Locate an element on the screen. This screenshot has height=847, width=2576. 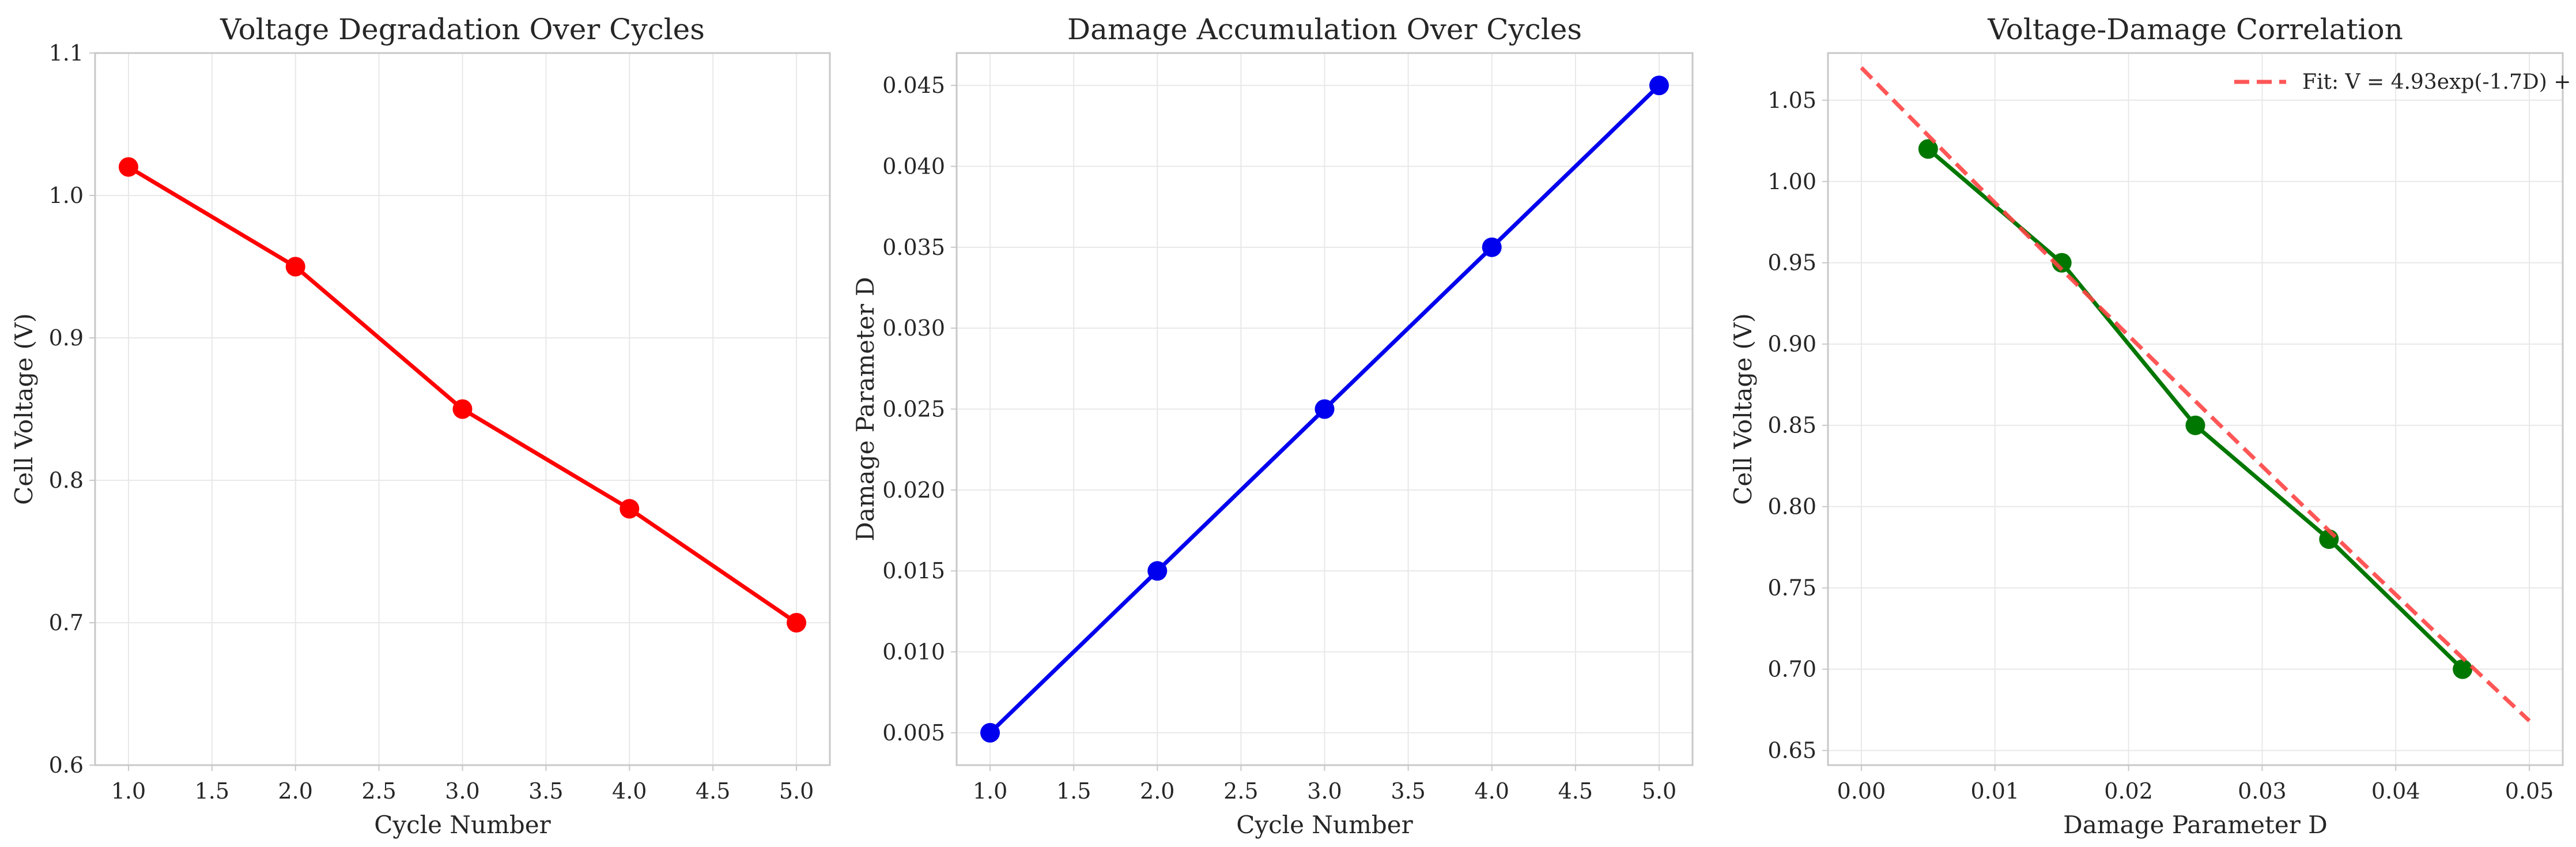
y-tick-label: 1.1 is located at coordinates (66, 53).